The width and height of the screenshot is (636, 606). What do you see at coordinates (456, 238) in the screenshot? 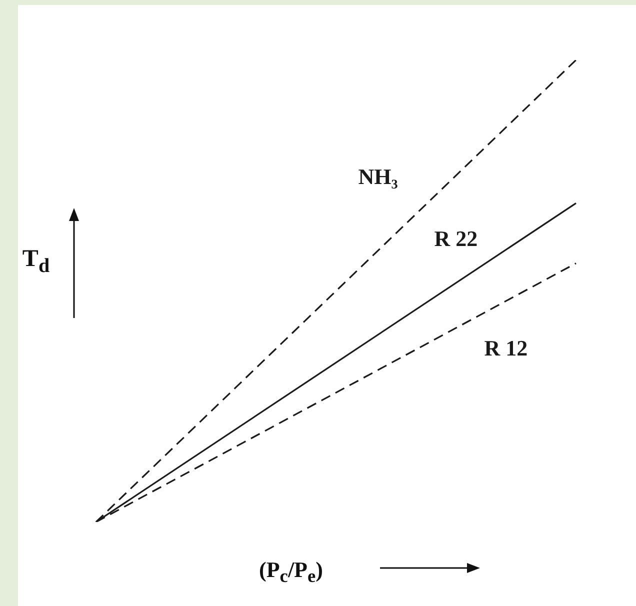
I see `series-label: R 22` at bounding box center [456, 238].